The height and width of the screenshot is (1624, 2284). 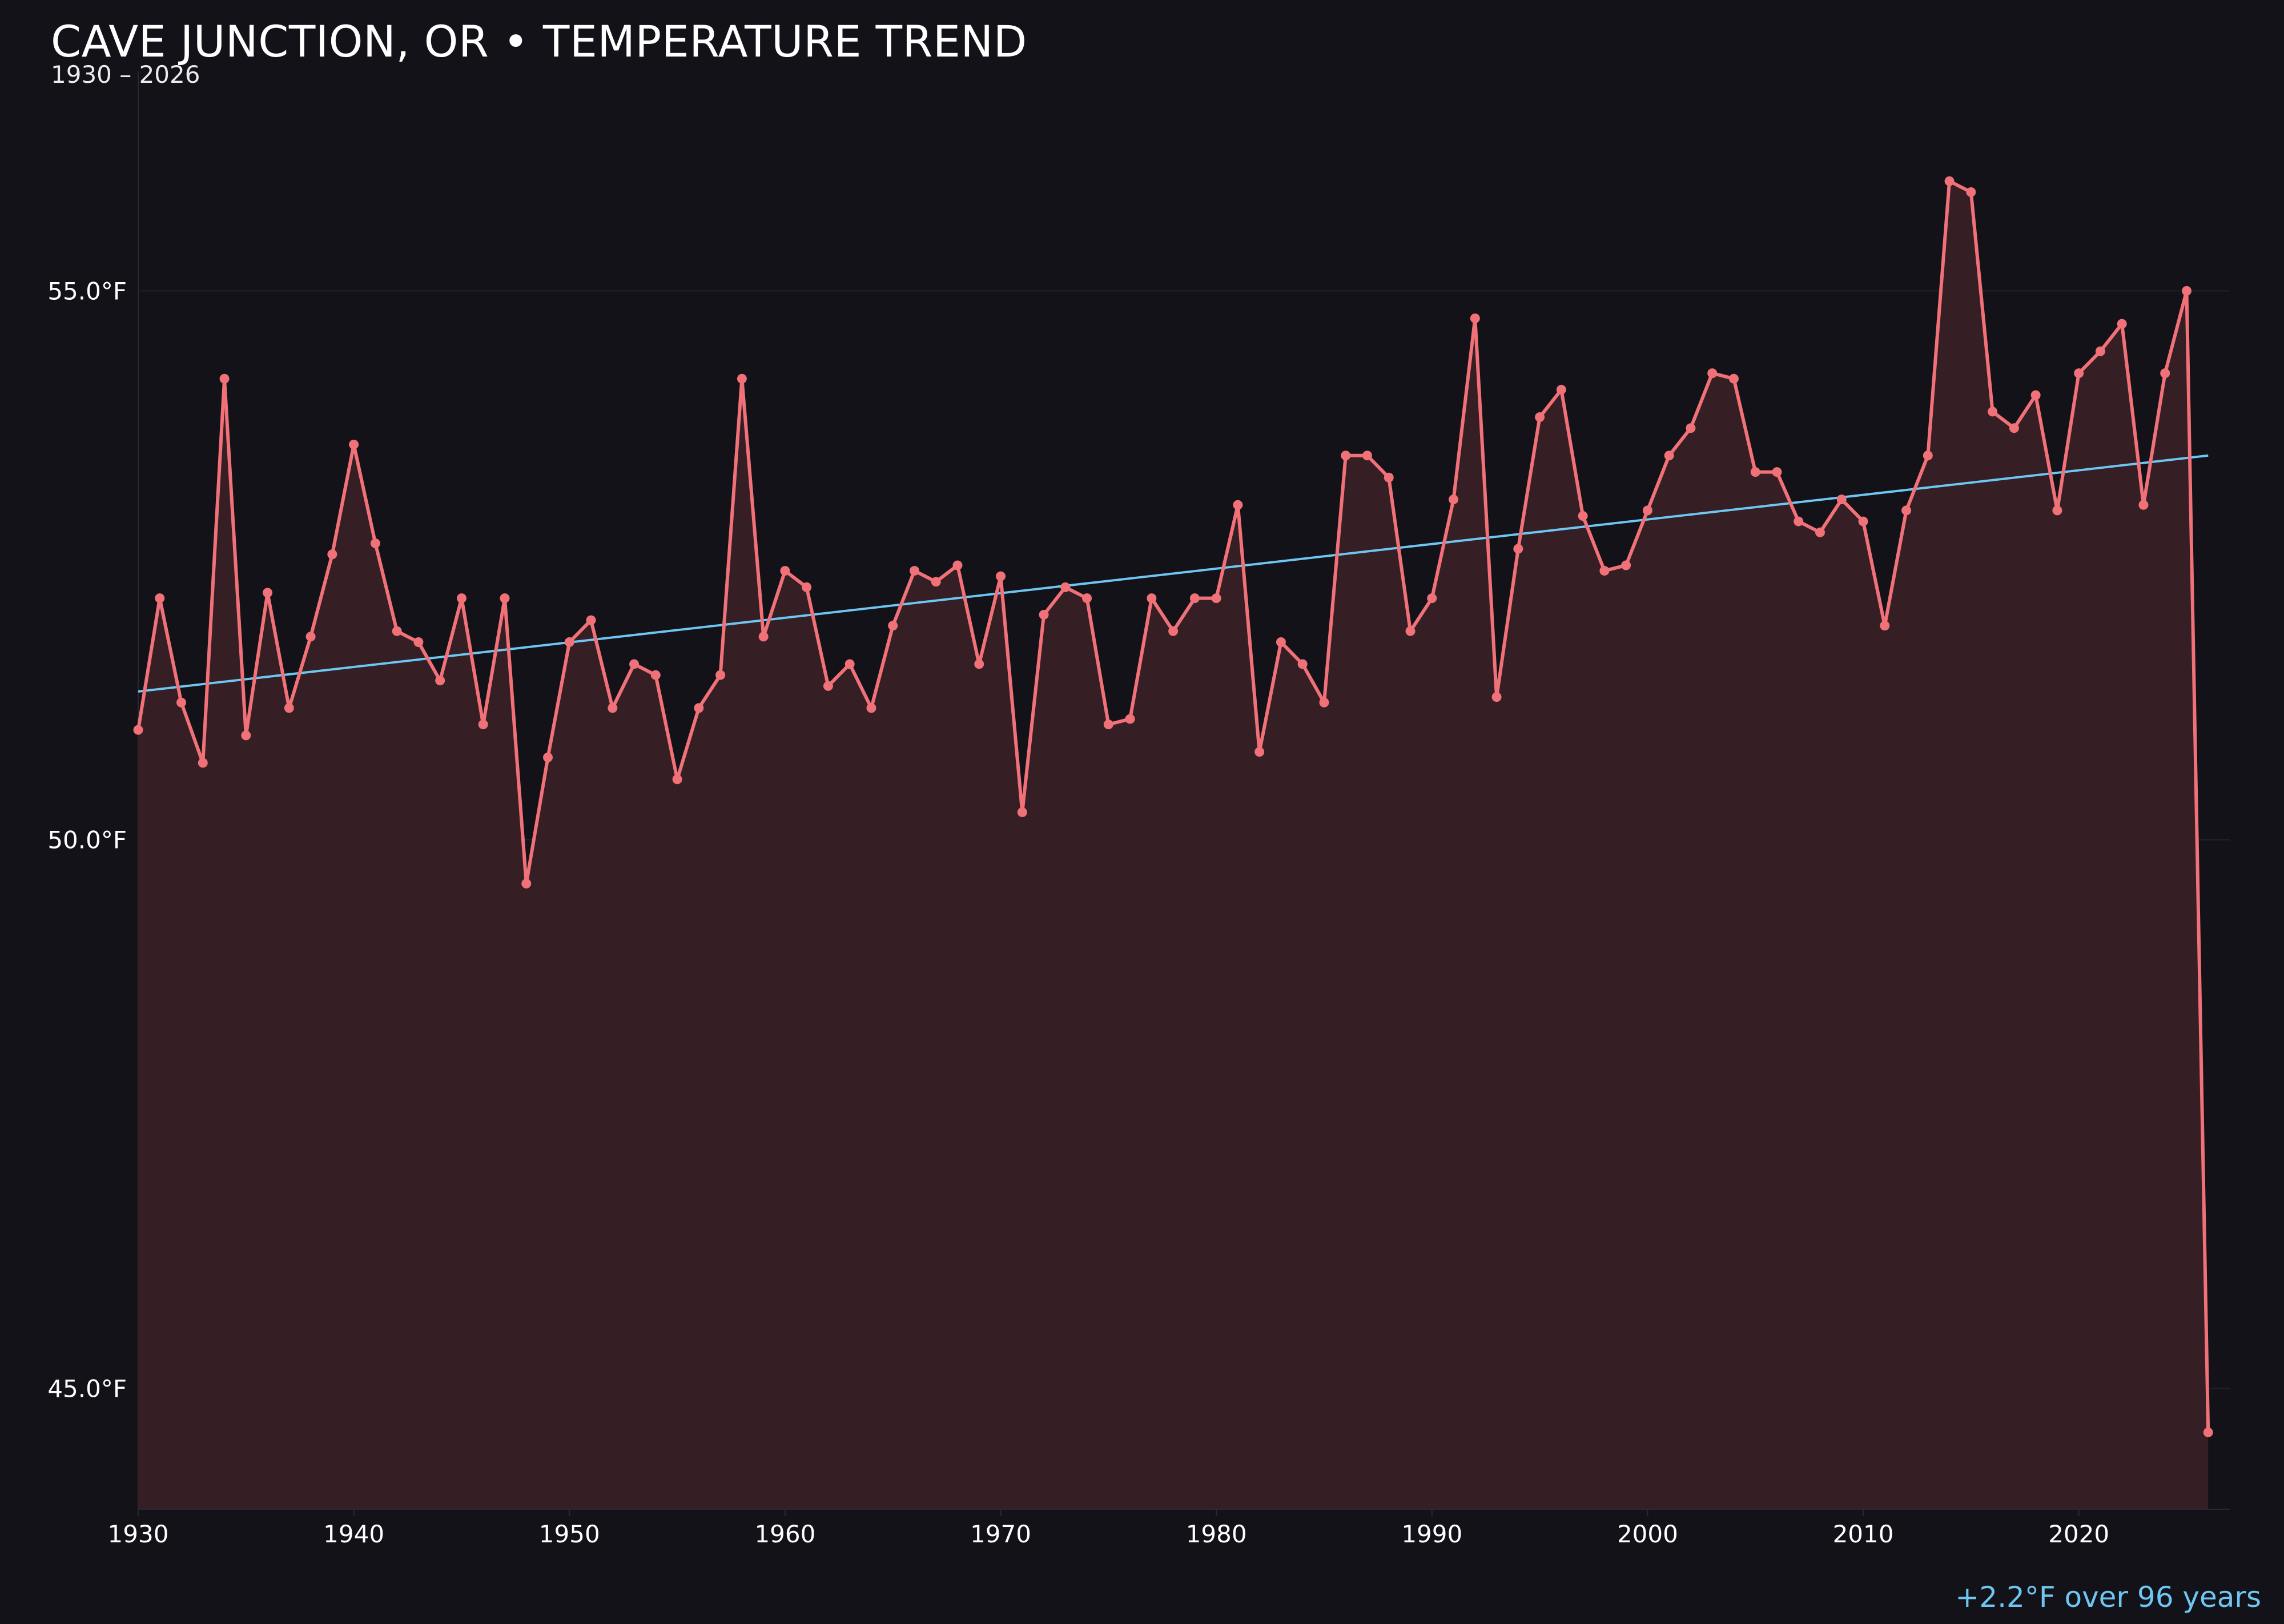 I want to click on chart-subtitle: 1930 – 2026, so click(x=125, y=75).